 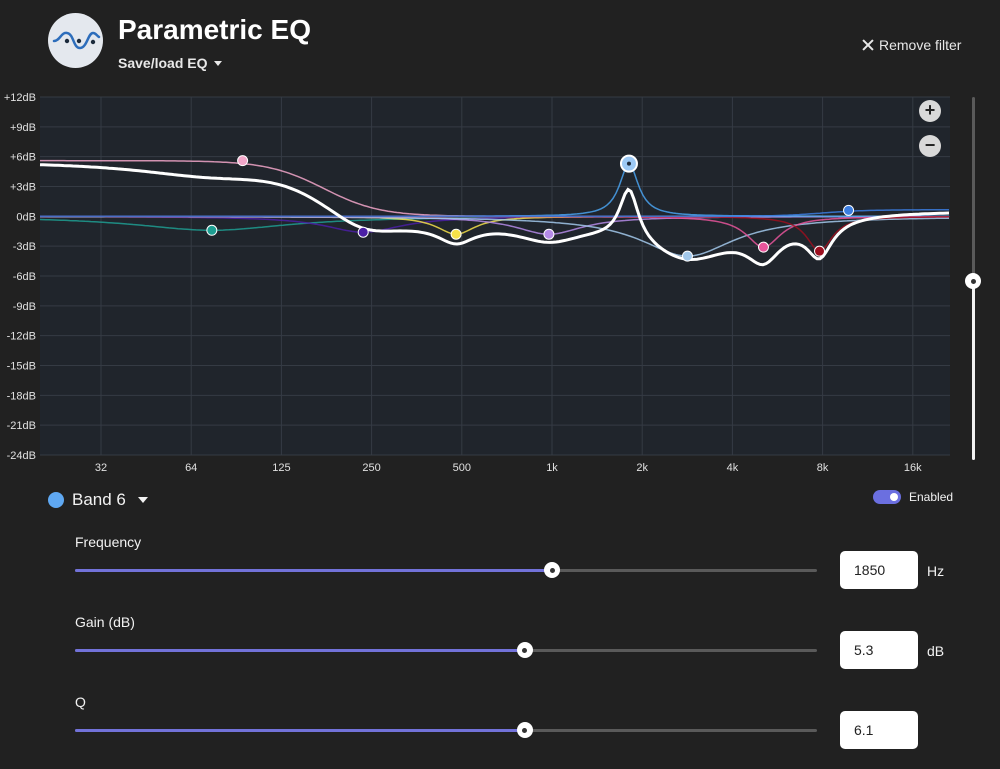 I want to click on y-tick-label: -18dB, so click(x=21, y=396).